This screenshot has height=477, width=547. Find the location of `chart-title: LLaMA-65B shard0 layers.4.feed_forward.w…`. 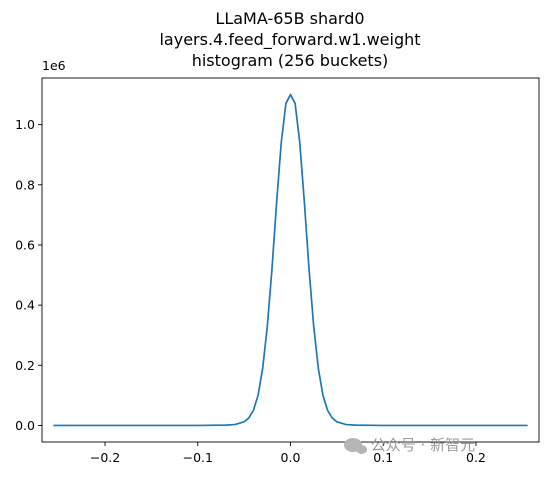

chart-title: LLaMA-65B shard0 layers.4.feed_forward.w… is located at coordinates (289, 39).